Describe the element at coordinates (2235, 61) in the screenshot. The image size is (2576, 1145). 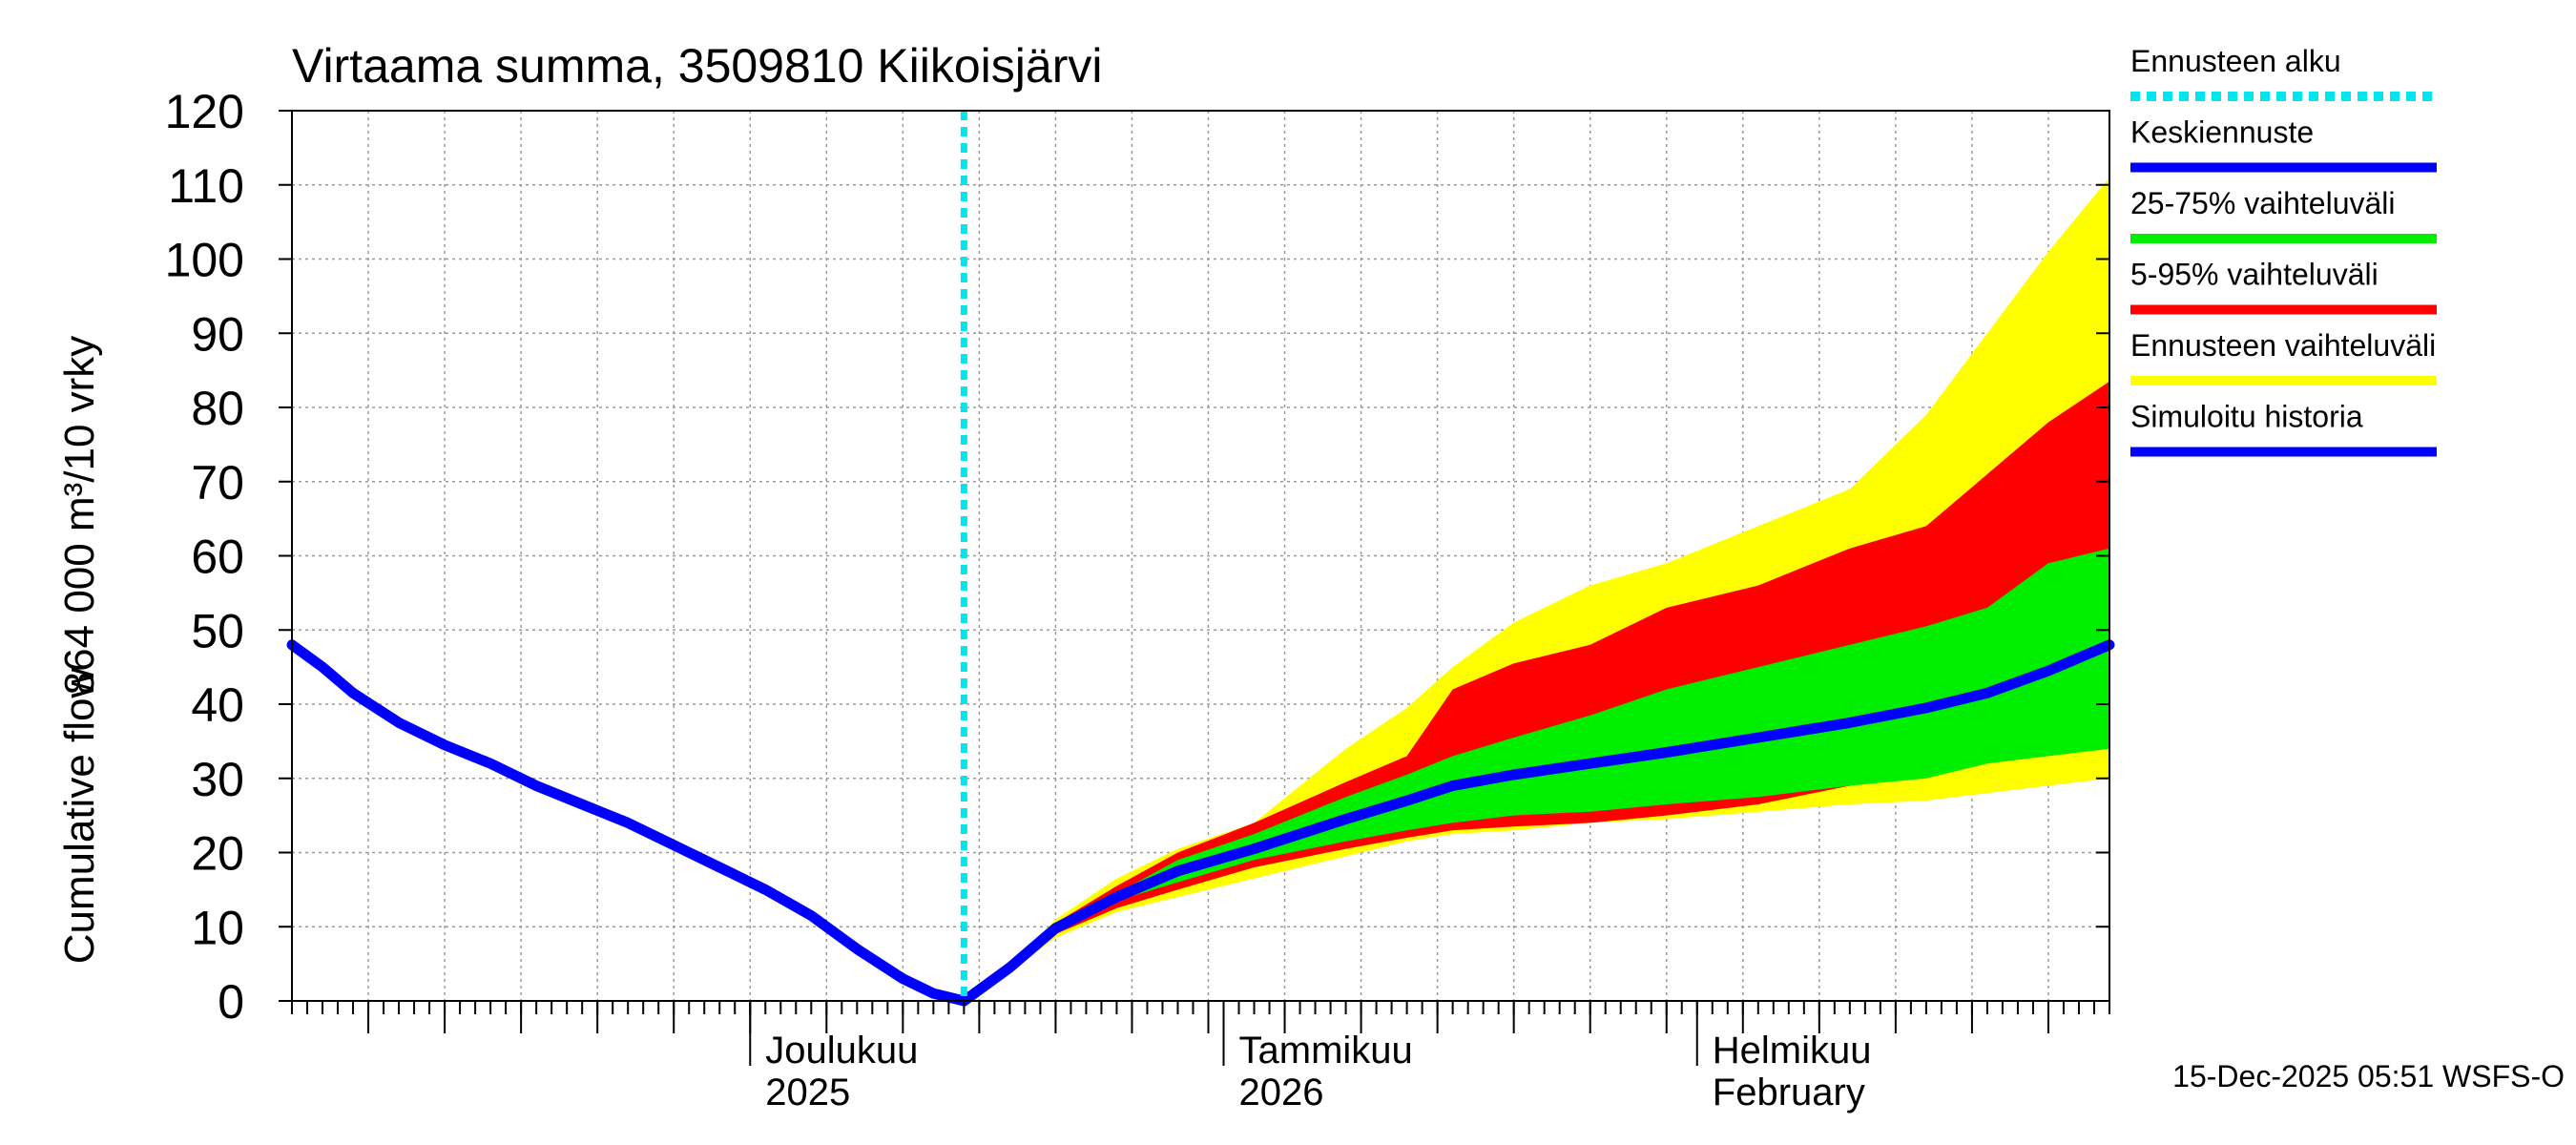
I see `legend-label: Ennusteen alku` at that location.